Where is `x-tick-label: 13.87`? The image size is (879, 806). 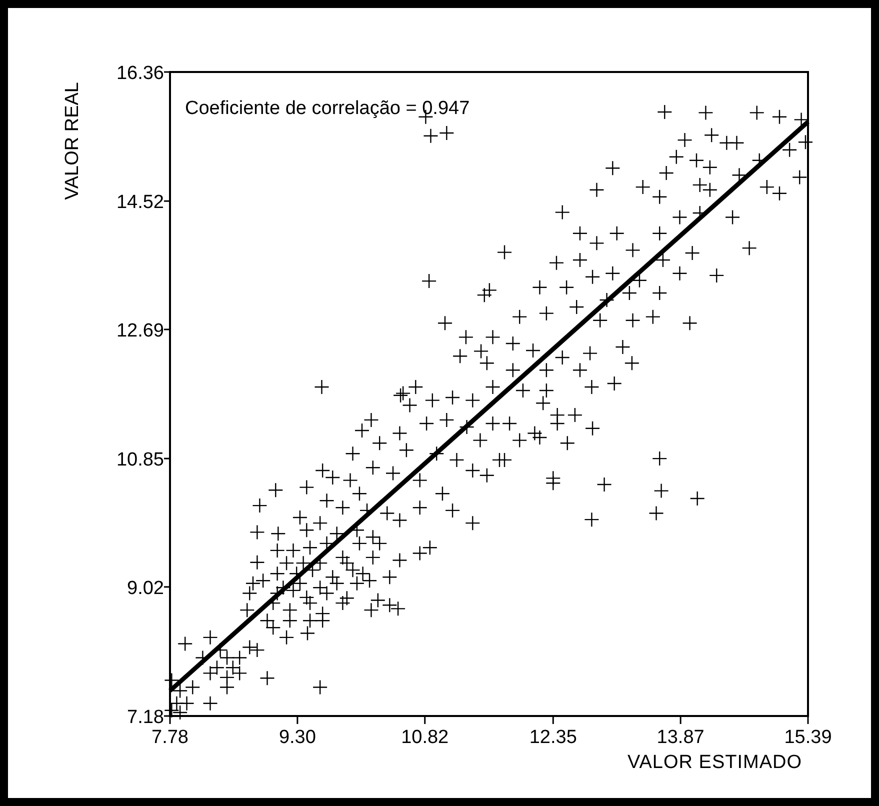 x-tick-label: 13.87 is located at coordinates (680, 737).